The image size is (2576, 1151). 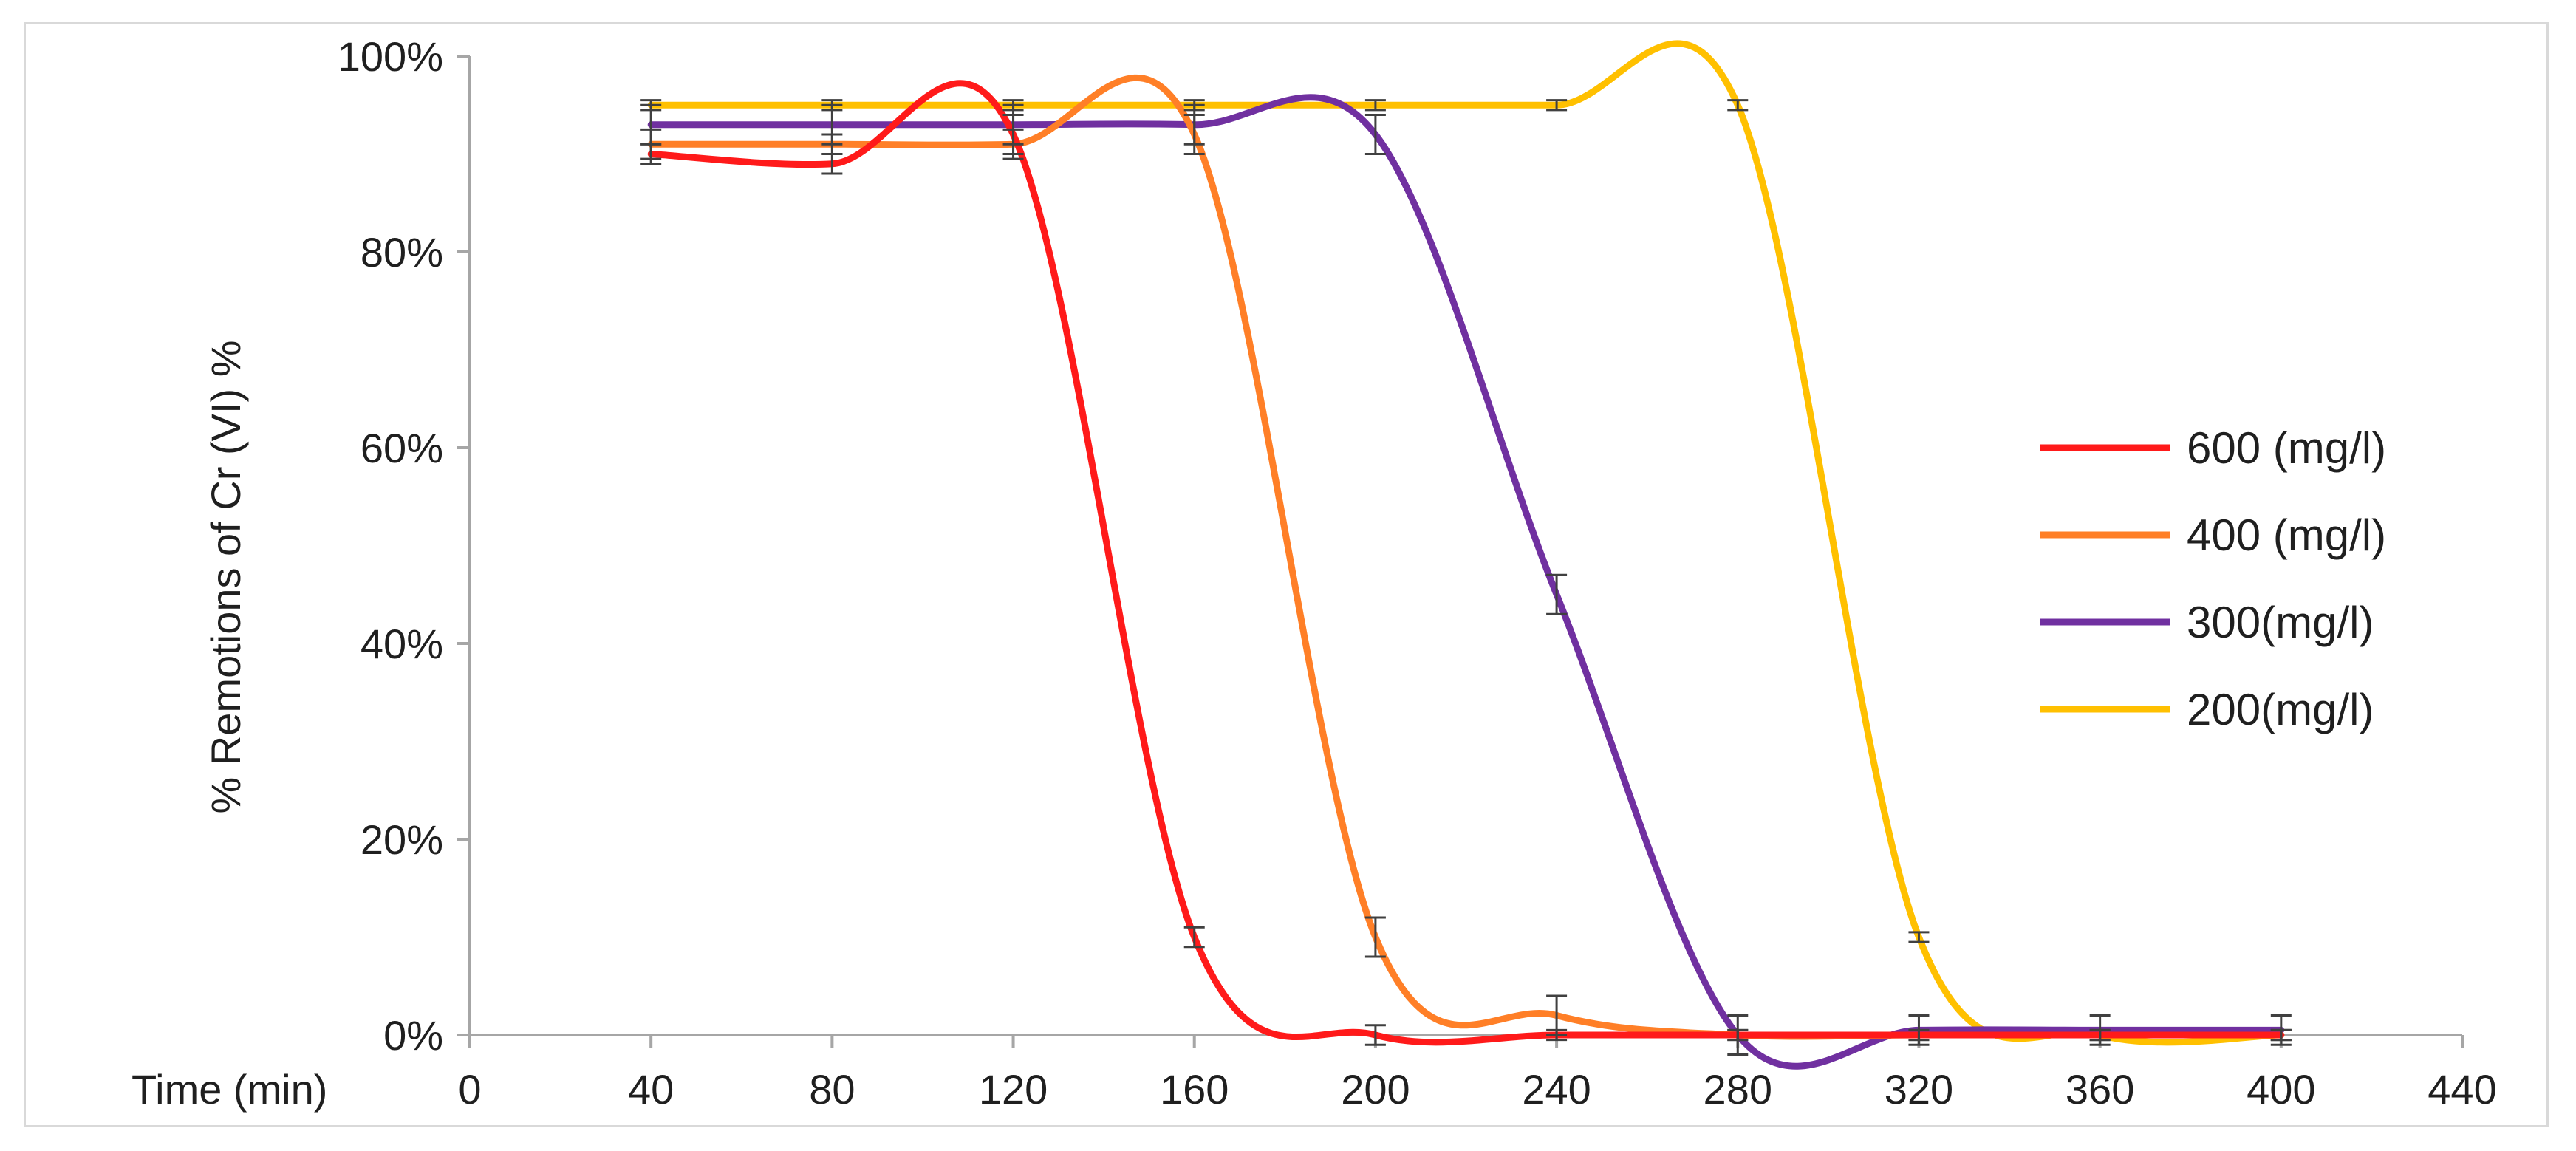 What do you see at coordinates (1738, 1089) in the screenshot?
I see `x-tick-label: 280` at bounding box center [1738, 1089].